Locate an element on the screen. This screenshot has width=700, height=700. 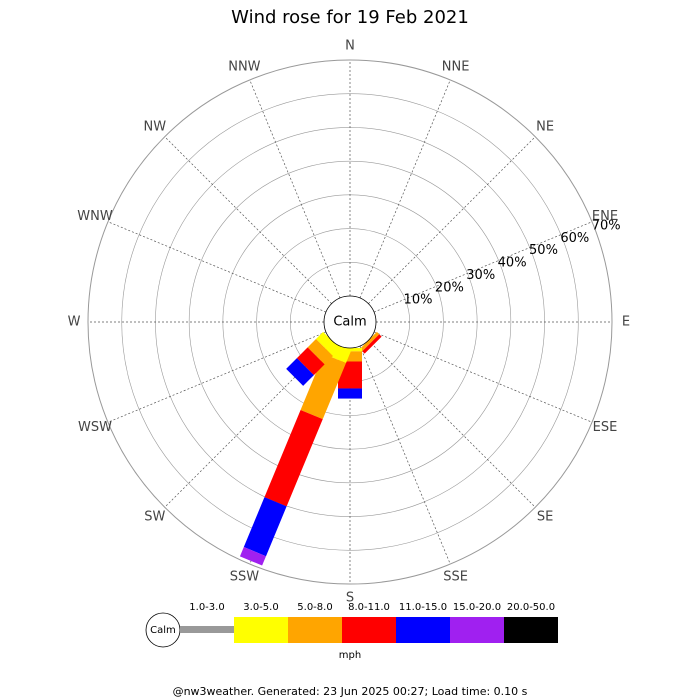
direction-label: E is located at coordinates (626, 322).